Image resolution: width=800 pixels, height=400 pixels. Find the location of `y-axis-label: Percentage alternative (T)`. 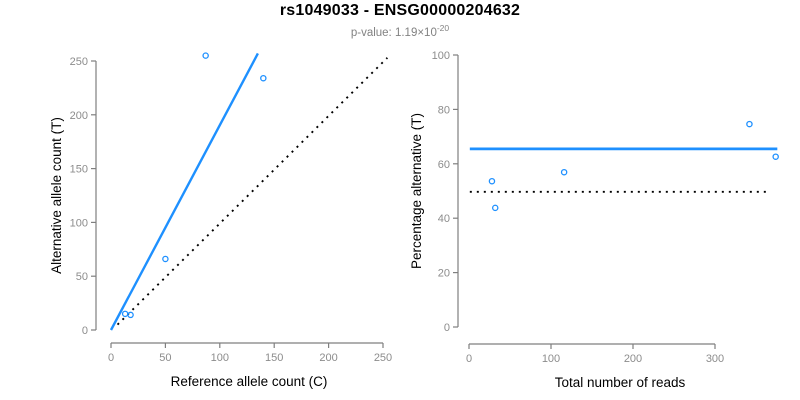

y-axis-label: Percentage alternative (T) is located at coordinates (416, 191).